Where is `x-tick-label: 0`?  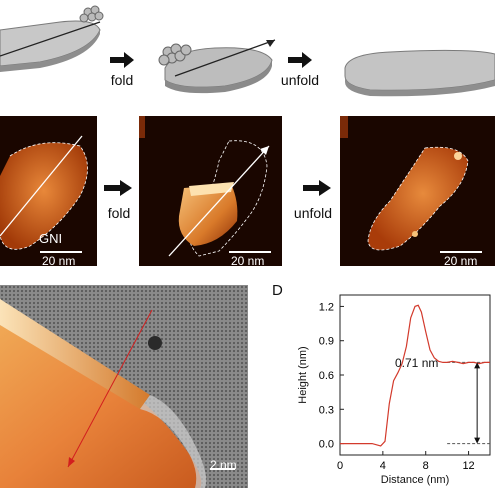 x-tick-label: 0 is located at coordinates (340, 466).